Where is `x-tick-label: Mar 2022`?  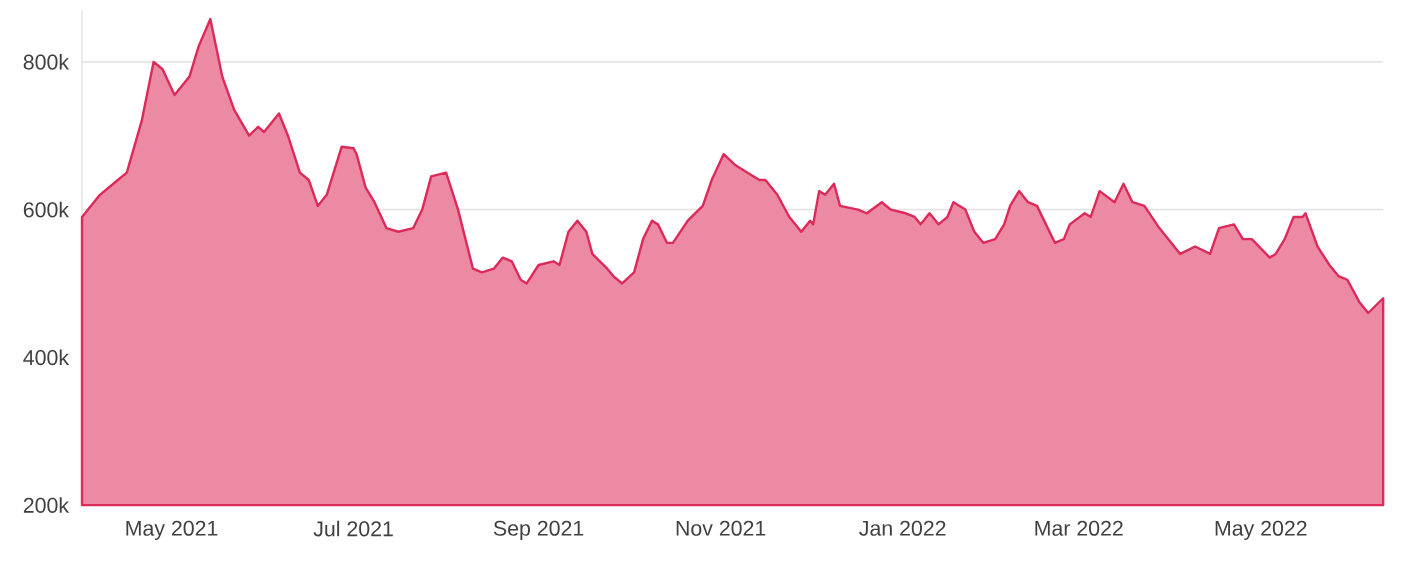
x-tick-label: Mar 2022 is located at coordinates (1079, 528).